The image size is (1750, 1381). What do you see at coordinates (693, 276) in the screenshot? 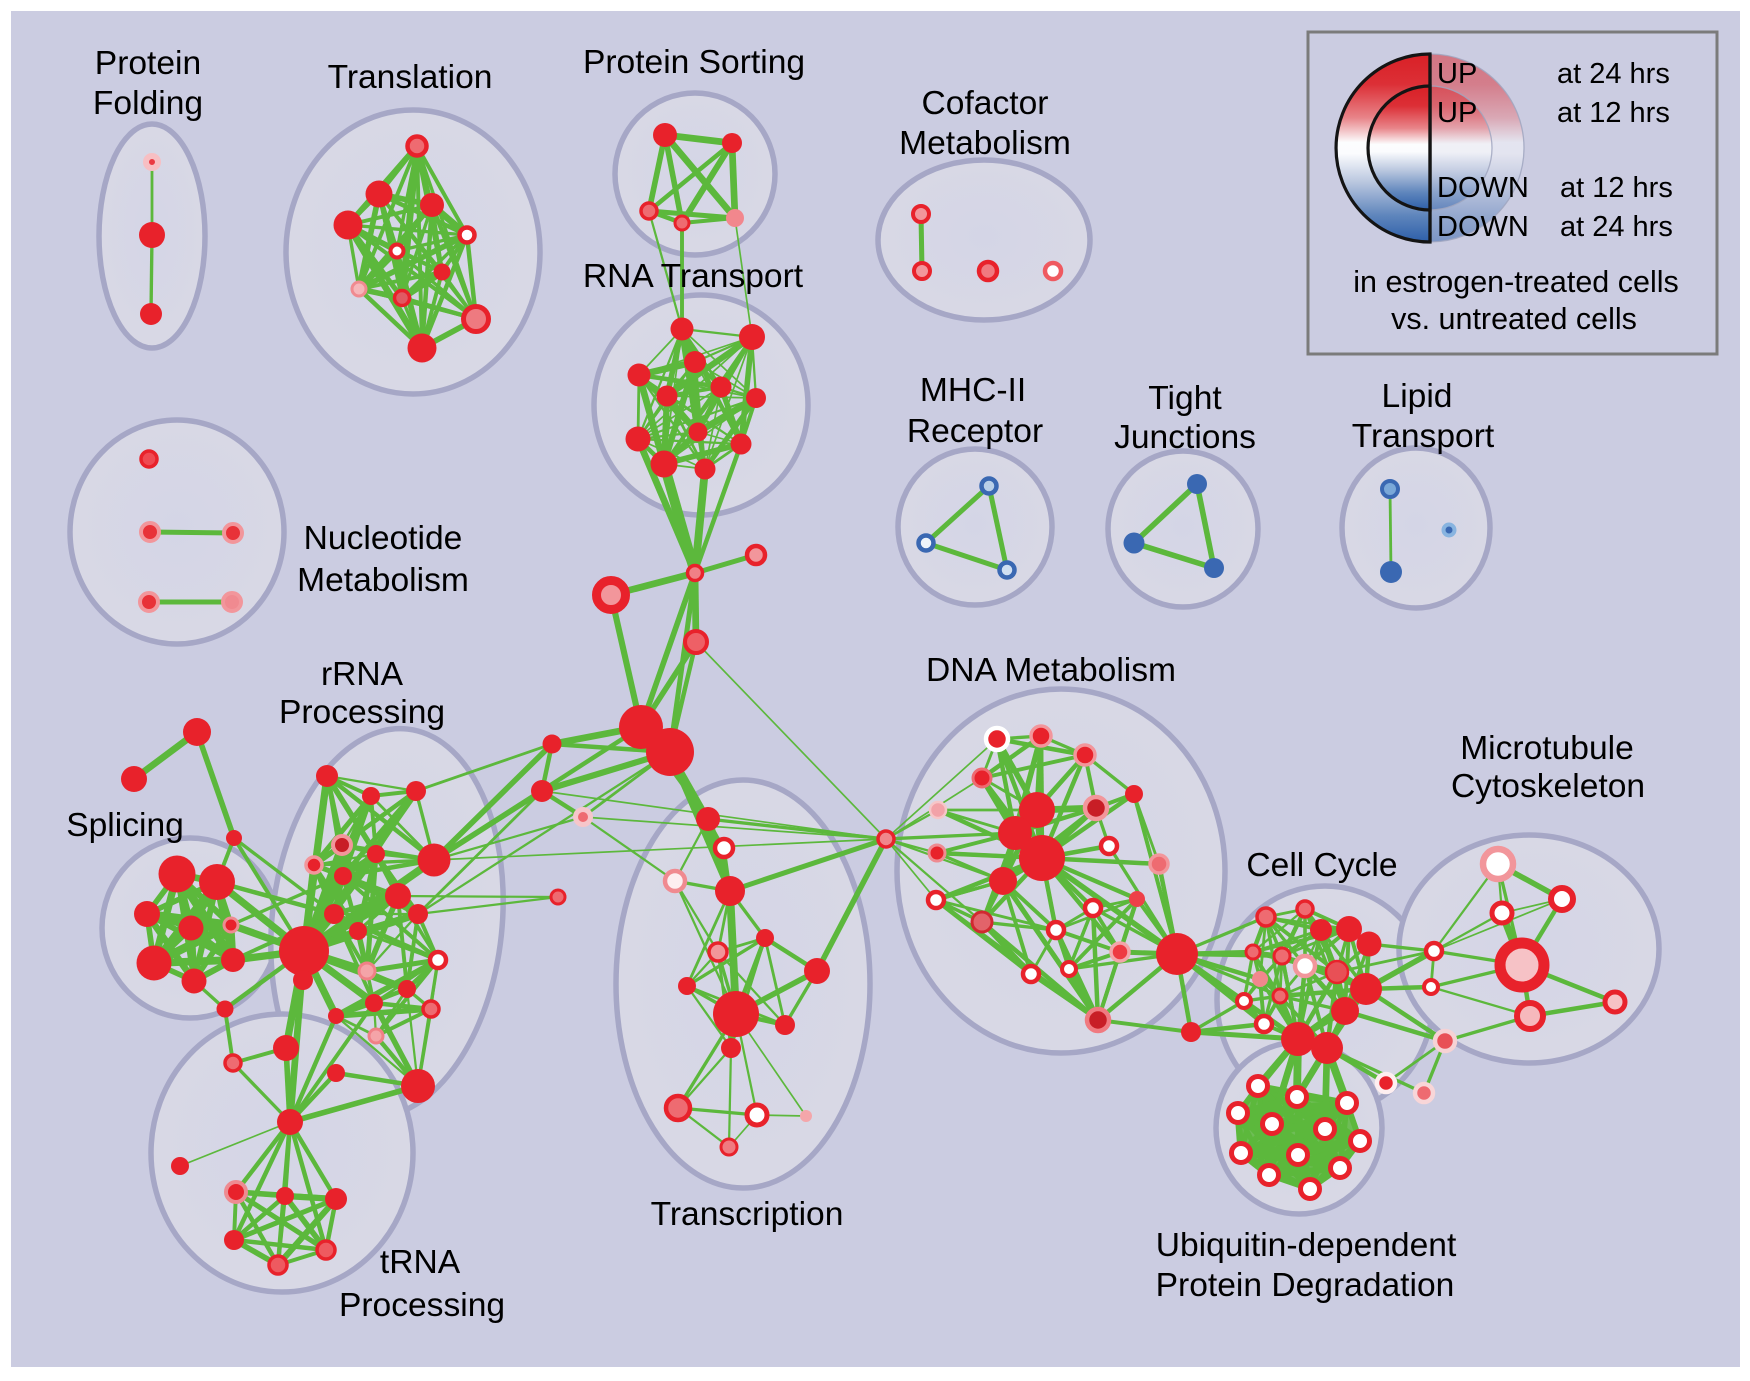
I see `svg-text: RNA Transport` at bounding box center [693, 276].